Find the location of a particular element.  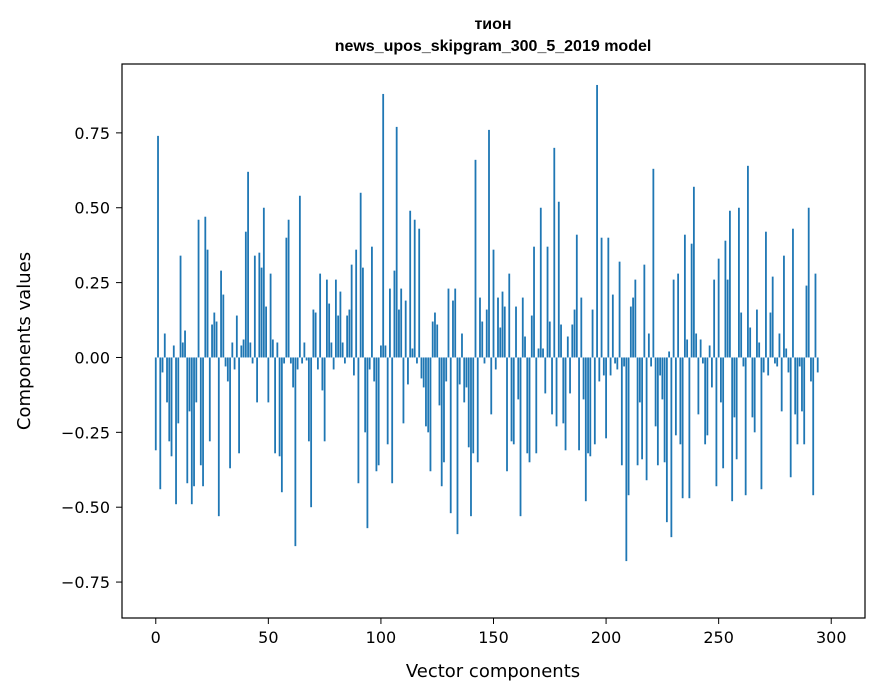

x-tick-label: 0 is located at coordinates (156, 637).